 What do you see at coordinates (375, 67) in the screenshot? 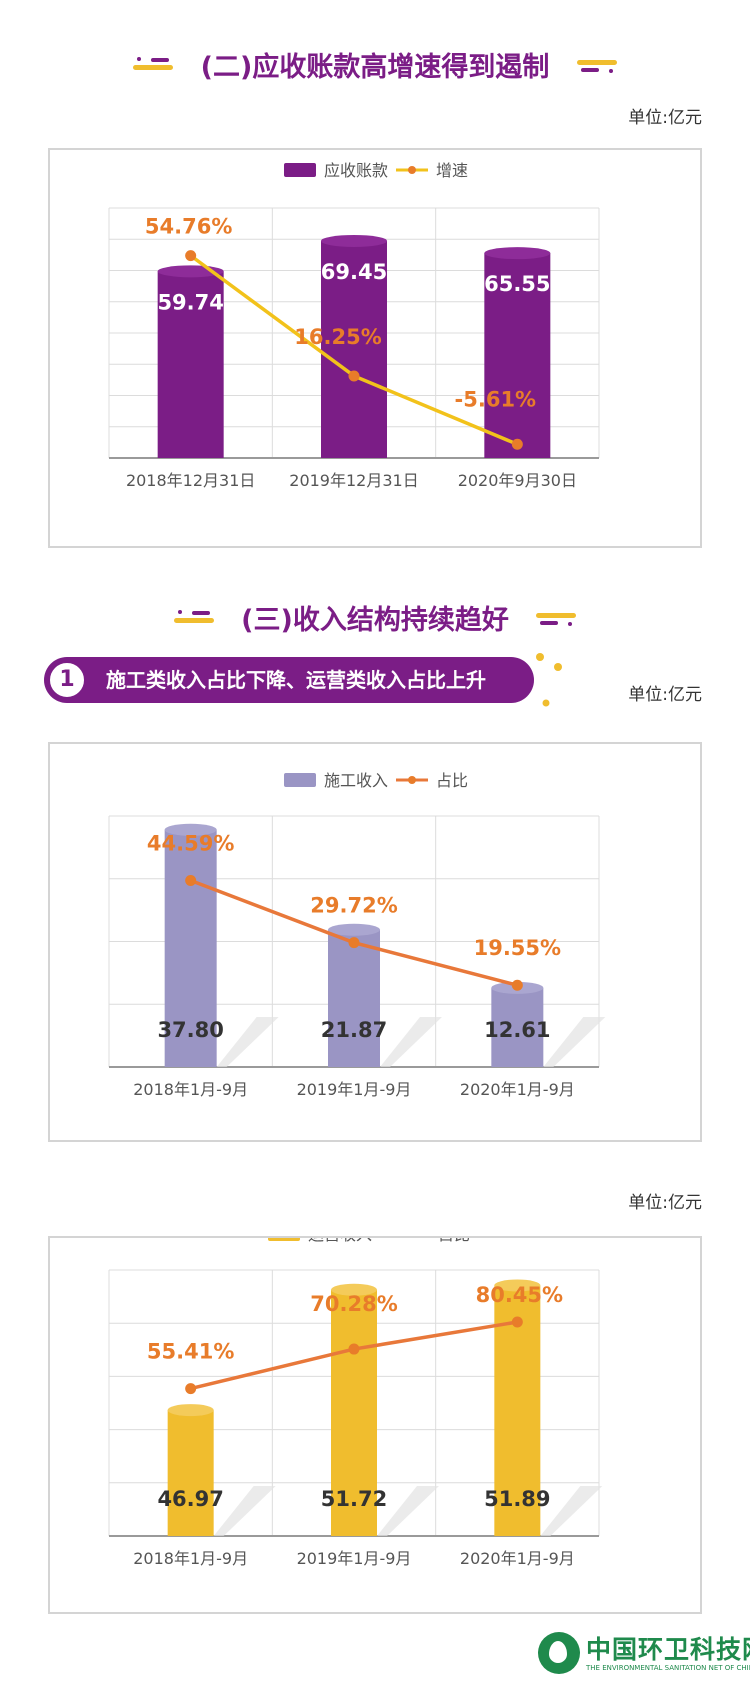
I see `section-title-text: (二)应收账款高增速得到遏制` at bounding box center [375, 67].